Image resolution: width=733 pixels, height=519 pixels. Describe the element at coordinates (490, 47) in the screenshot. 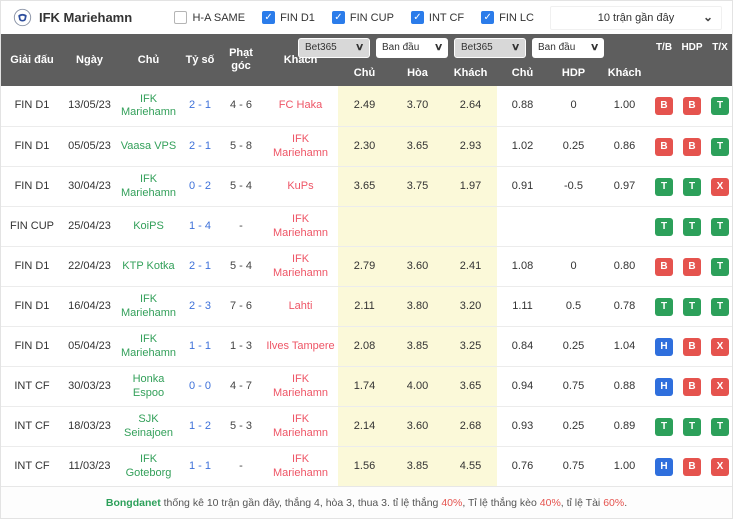

I see `bookmaker-select-2: Bet365 ∨` at that location.